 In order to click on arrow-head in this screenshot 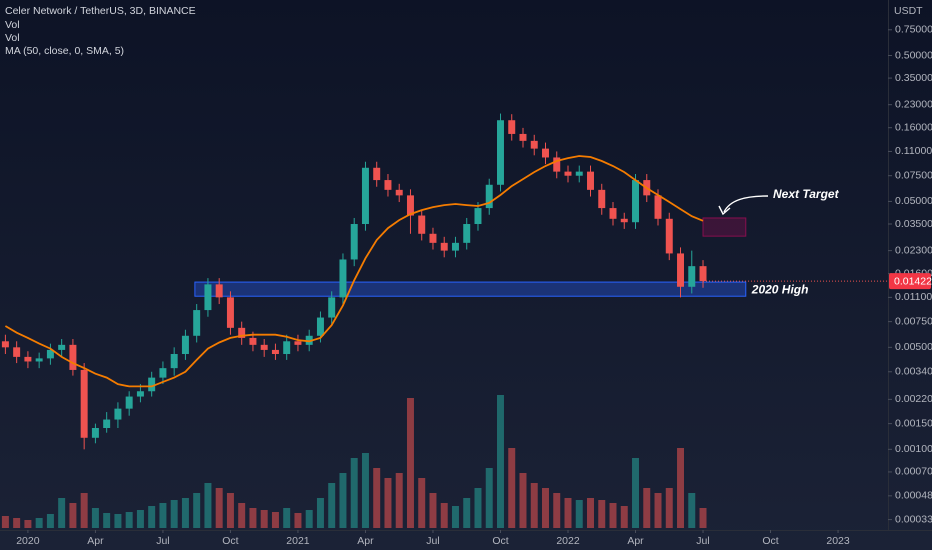, I will do `click(724, 210)`.